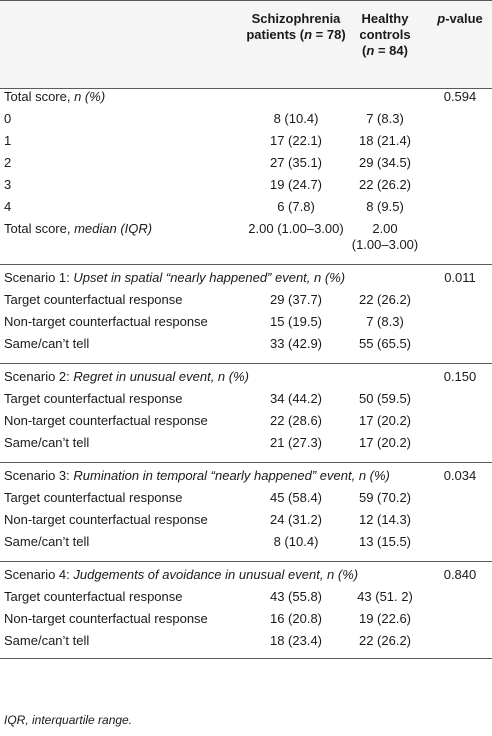  What do you see at coordinates (460, 376) in the screenshot?
I see `p-value-scenario: 0.150` at bounding box center [460, 376].